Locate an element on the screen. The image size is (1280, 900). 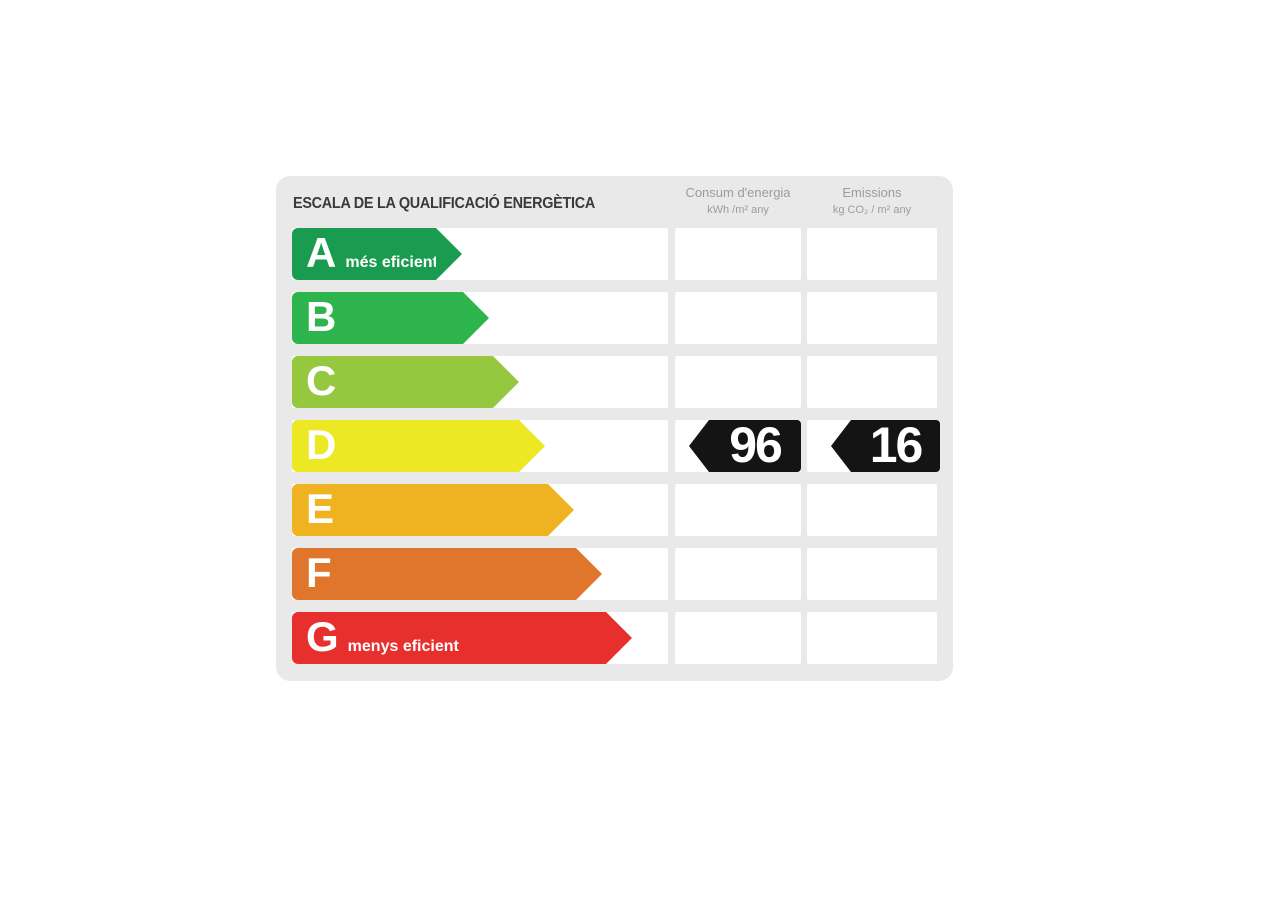
grade-letter: C is located at coordinates (321, 380).